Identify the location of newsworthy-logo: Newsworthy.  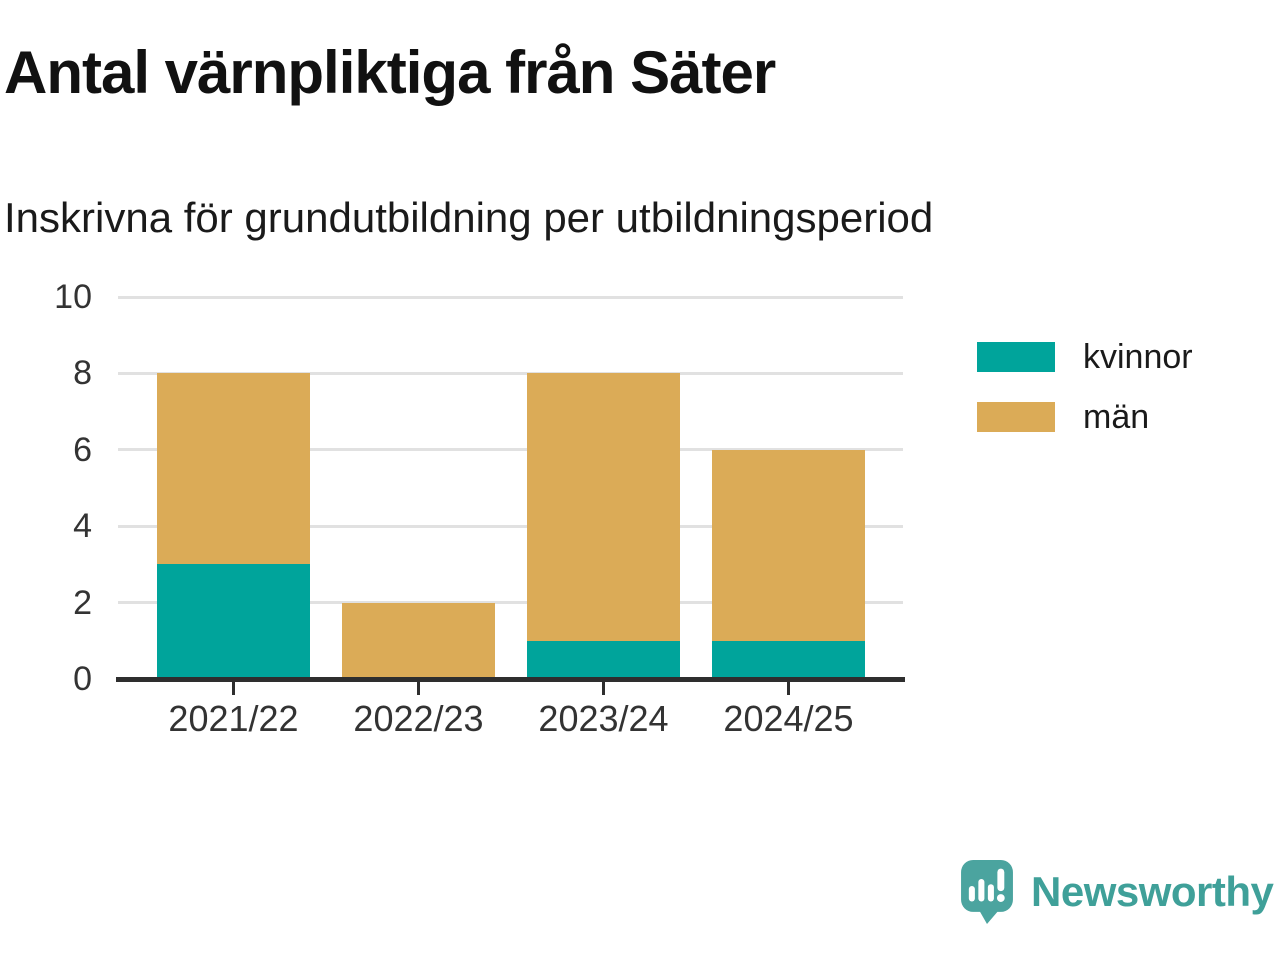
(1117, 892).